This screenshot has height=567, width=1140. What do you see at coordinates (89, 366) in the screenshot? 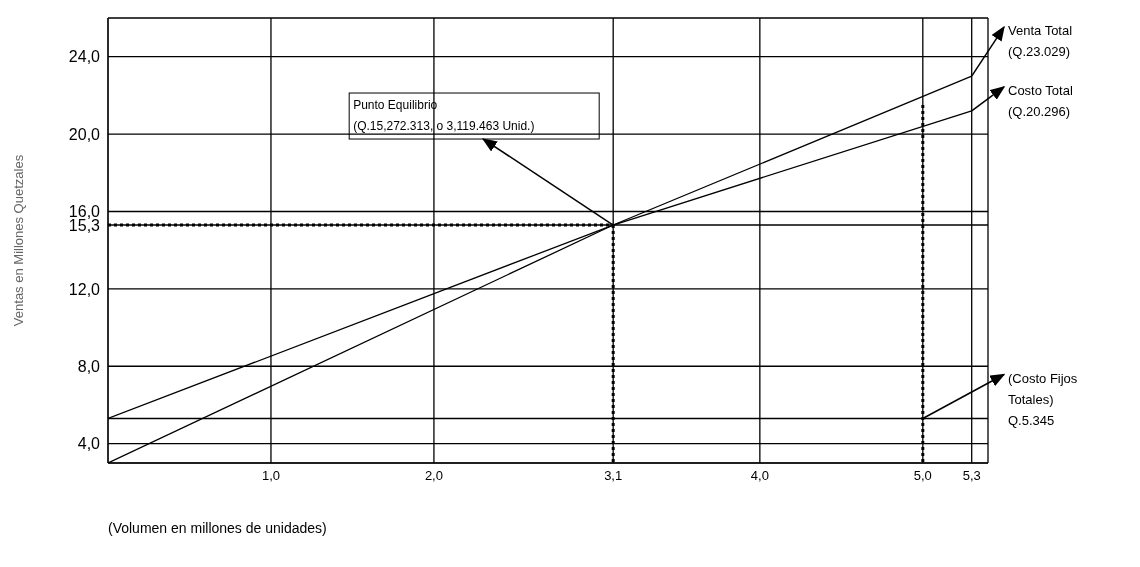
I see `y-tick-label: 8,0` at bounding box center [89, 366].